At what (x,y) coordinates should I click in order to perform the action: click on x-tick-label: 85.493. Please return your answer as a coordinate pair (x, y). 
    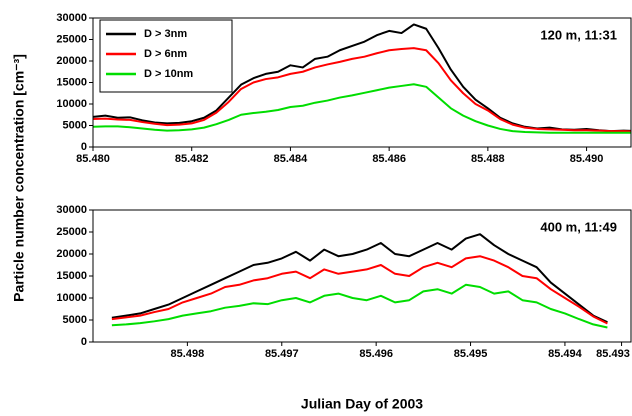
    Looking at the image, I should click on (613, 354).